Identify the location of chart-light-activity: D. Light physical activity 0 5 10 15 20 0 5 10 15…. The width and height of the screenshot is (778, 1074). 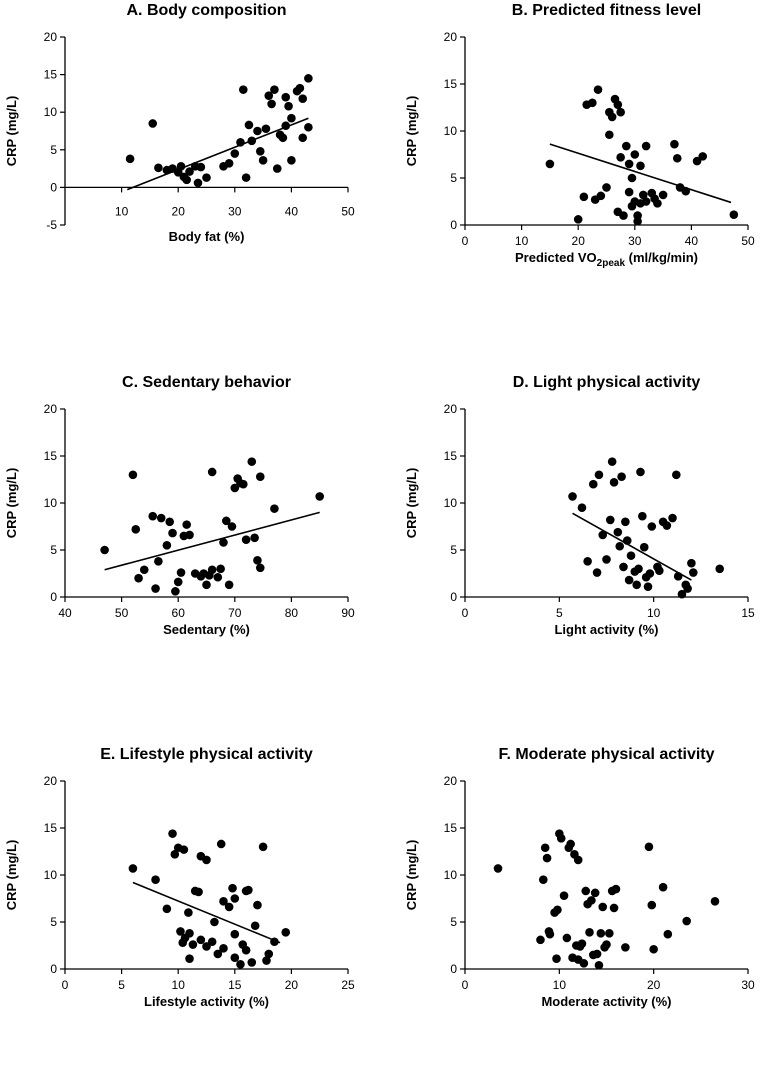
(579, 505).